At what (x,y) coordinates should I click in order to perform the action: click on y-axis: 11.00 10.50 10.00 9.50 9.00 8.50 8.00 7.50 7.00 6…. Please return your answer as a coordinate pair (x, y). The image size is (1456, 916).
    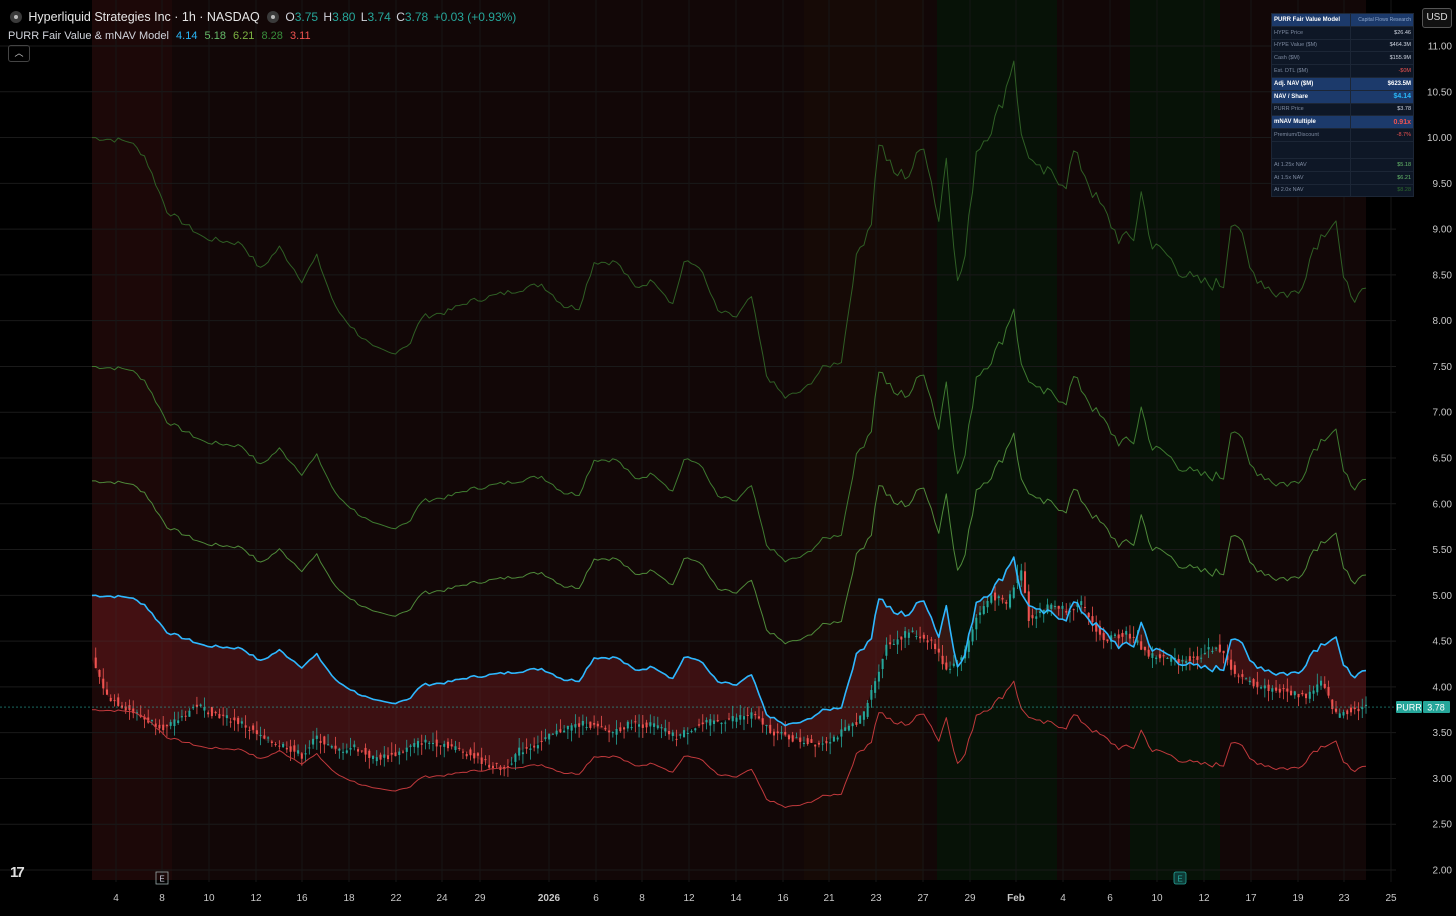
    Looking at the image, I should click on (1439, 459).